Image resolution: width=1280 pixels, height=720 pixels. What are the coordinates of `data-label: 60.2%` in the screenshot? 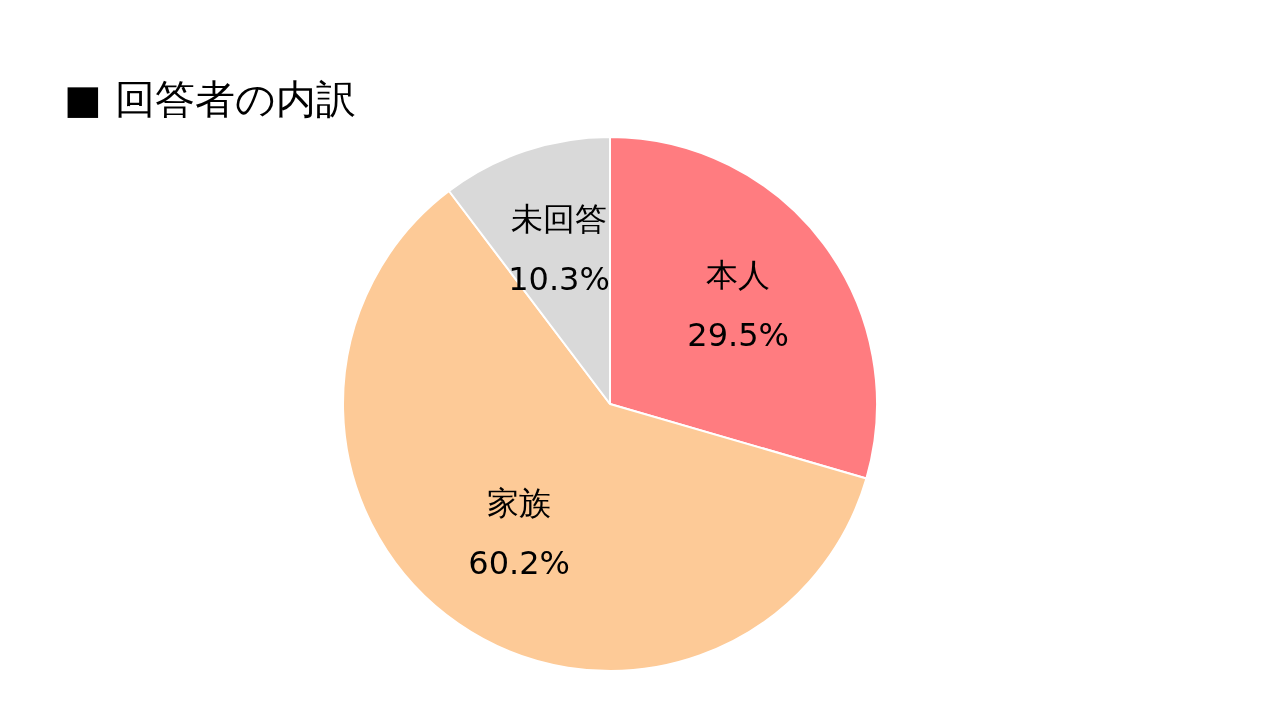 It's located at (519, 563).